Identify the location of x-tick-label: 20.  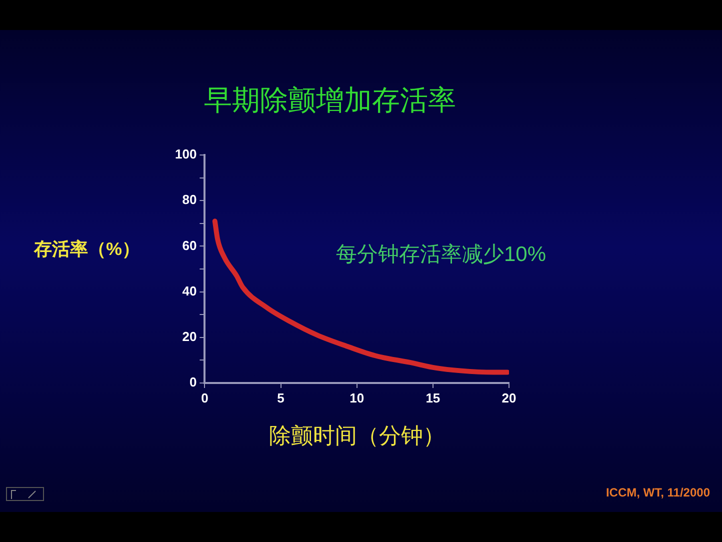
(509, 398).